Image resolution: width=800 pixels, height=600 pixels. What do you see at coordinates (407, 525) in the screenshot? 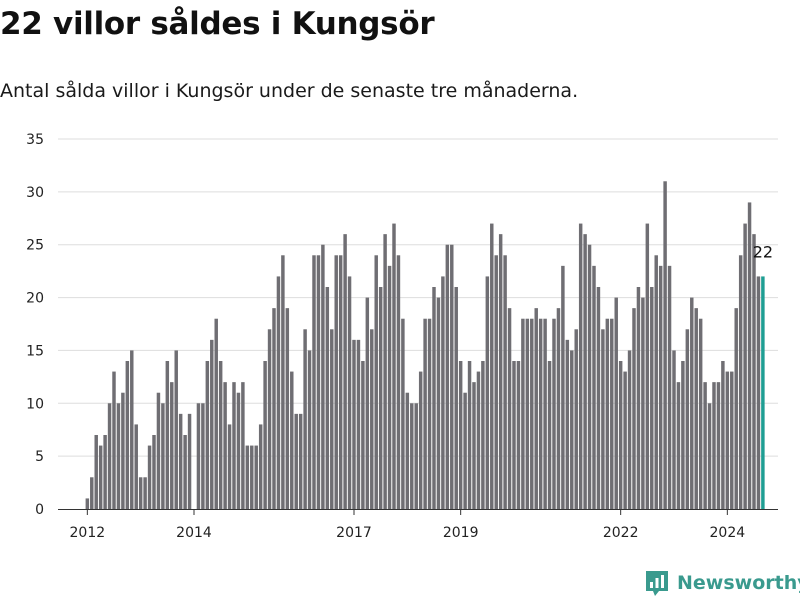
I see `x-axis-ticks: 2012 2014 2017 2019 2022 2024` at bounding box center [407, 525].